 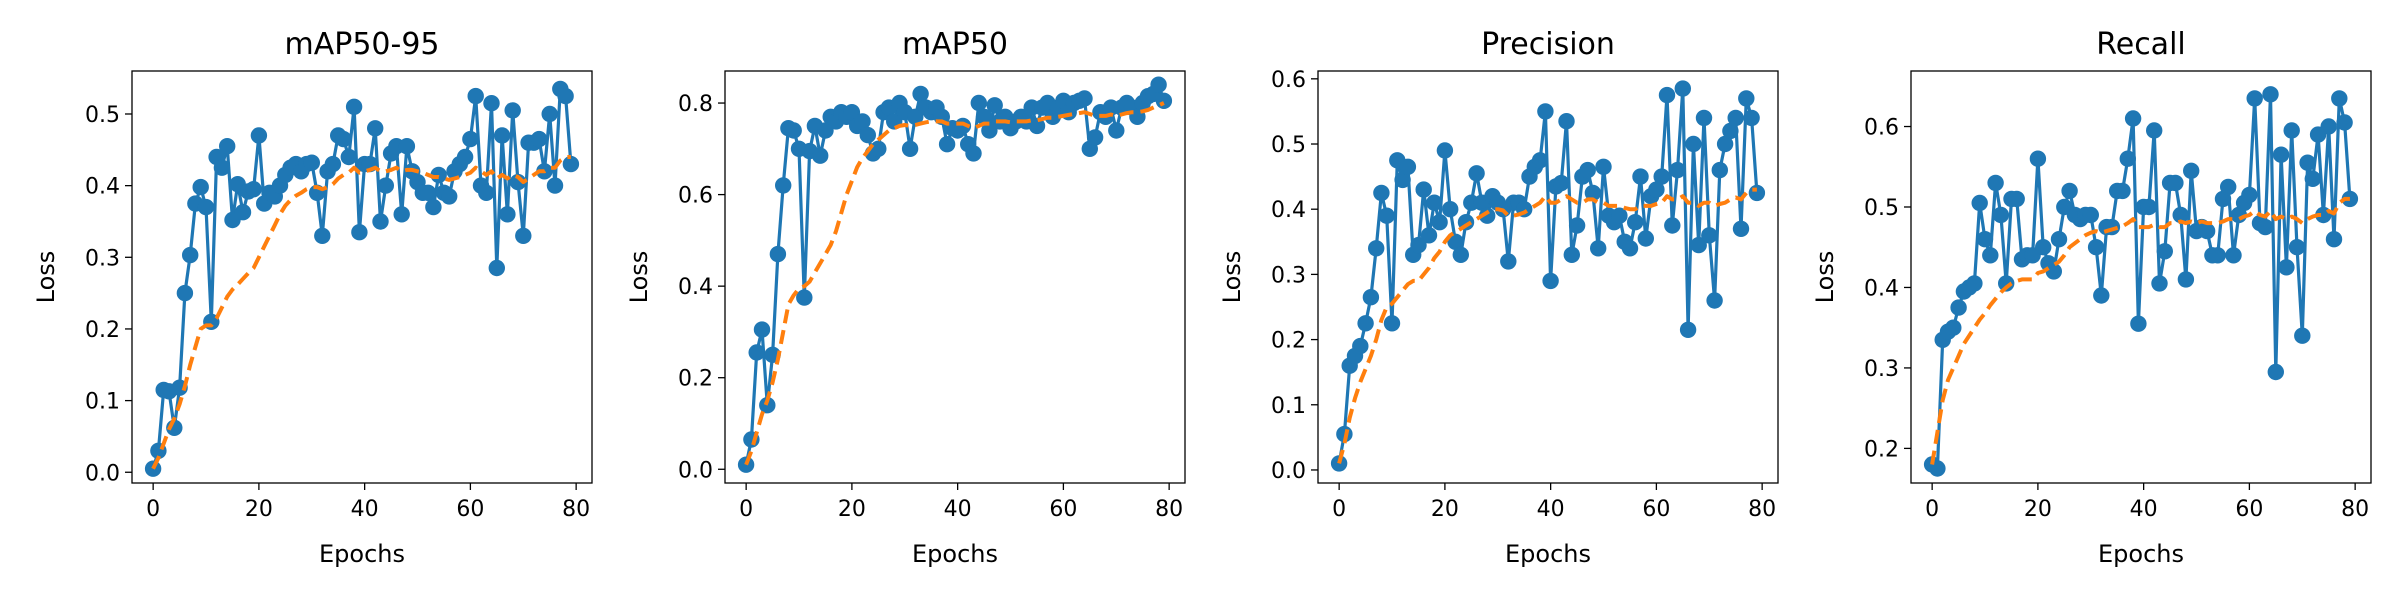 What do you see at coordinates (46, 277) in the screenshot?
I see `y-axis-label: Loss` at bounding box center [46, 277].